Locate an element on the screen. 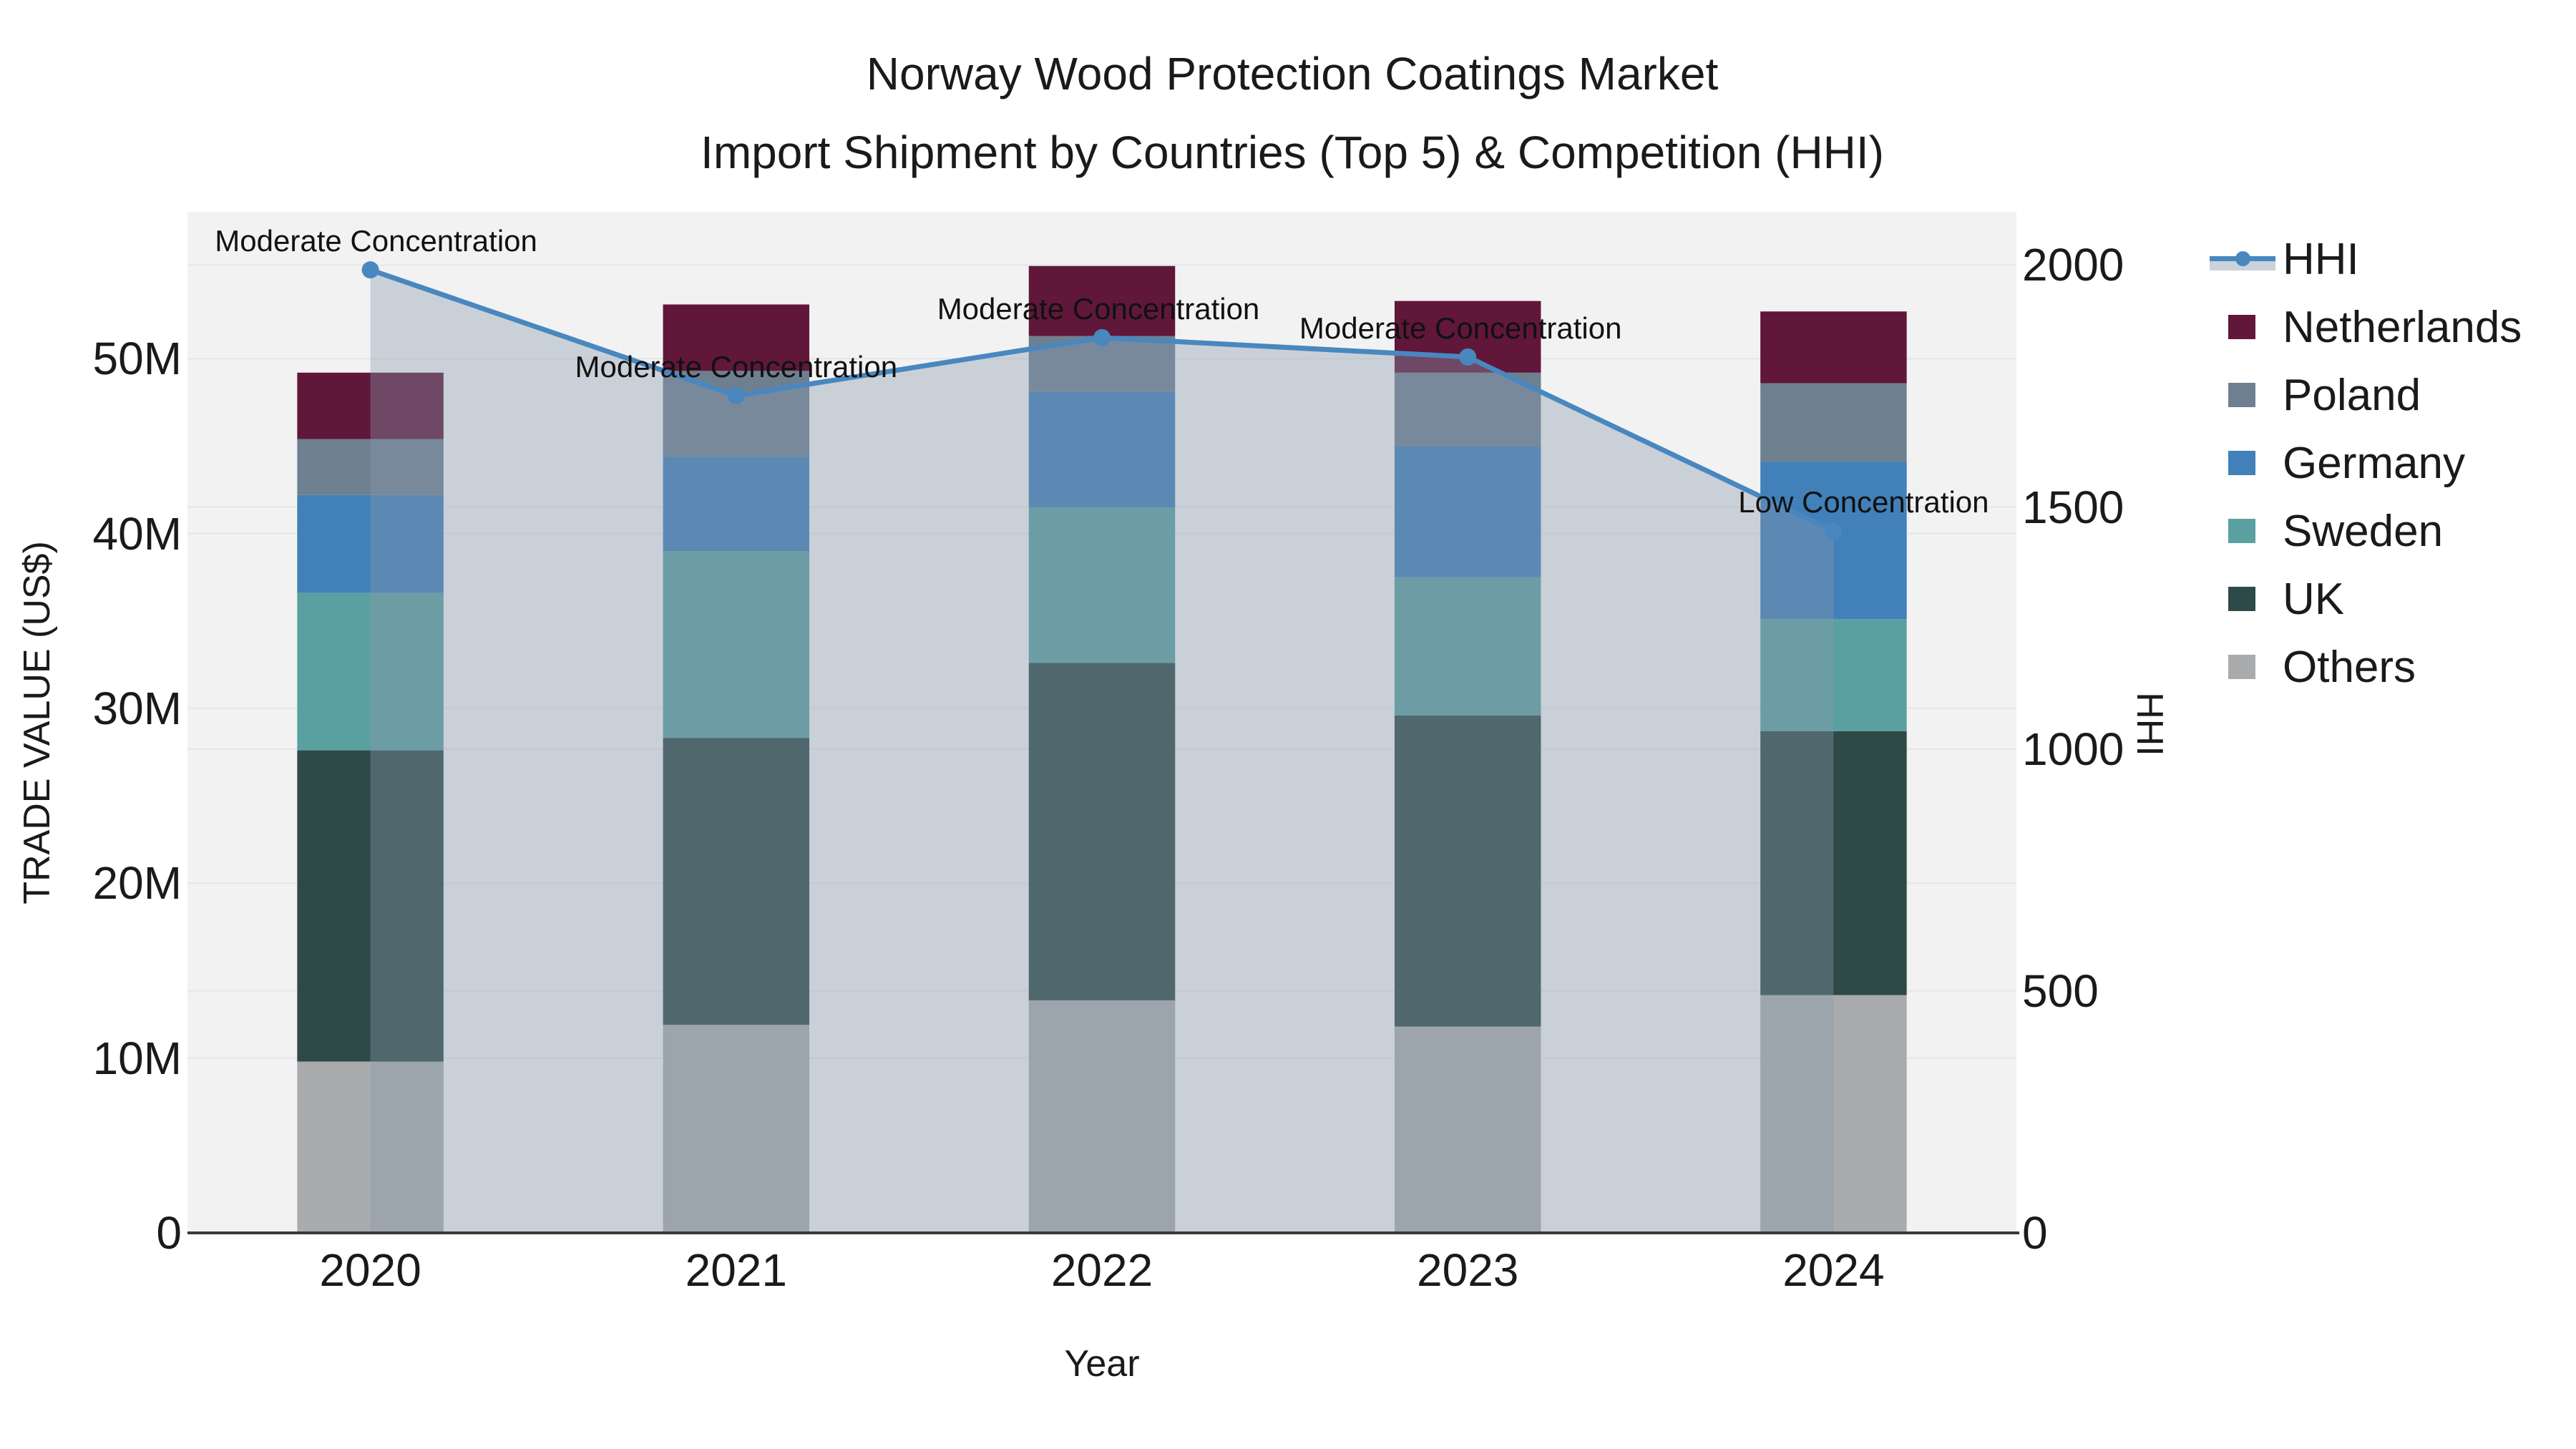 The image size is (2576, 1449). legend-item-sweden: Sweden is located at coordinates (2326, 531).